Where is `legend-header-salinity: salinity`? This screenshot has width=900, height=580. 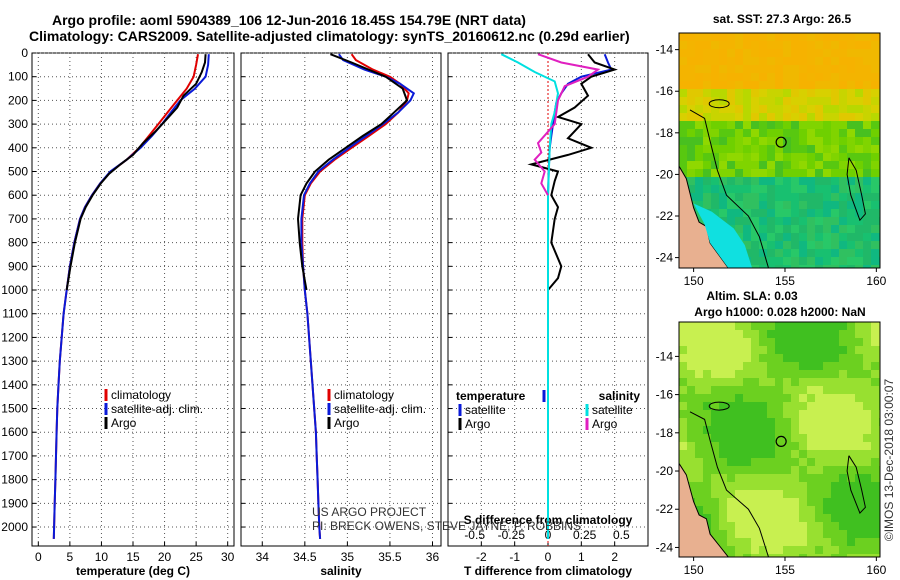
legend-header-salinity: salinity is located at coordinates (620, 396).